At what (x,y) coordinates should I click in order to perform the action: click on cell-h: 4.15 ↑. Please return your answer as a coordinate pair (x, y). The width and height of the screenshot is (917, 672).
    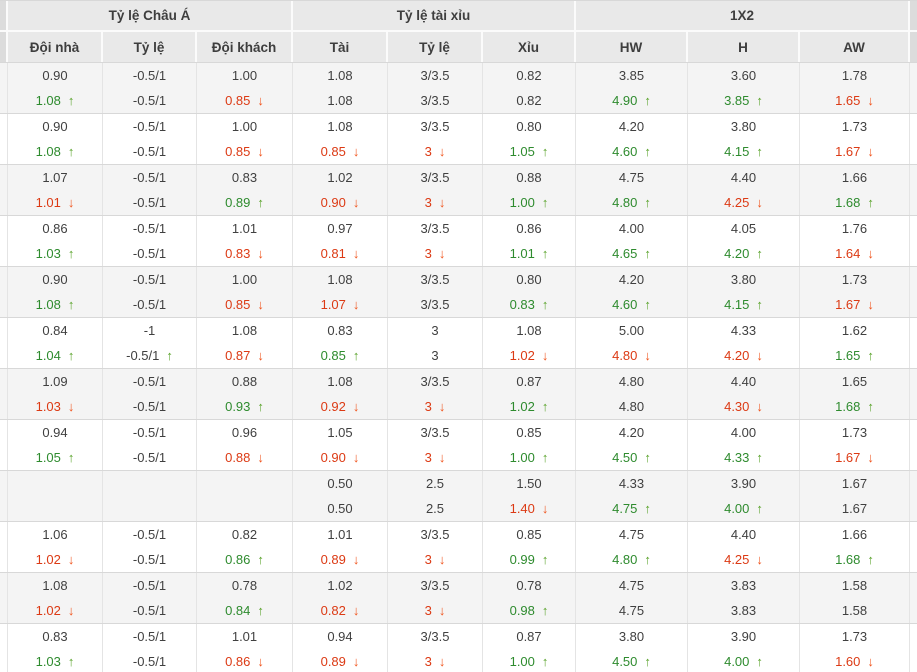
    Looking at the image, I should click on (744, 151).